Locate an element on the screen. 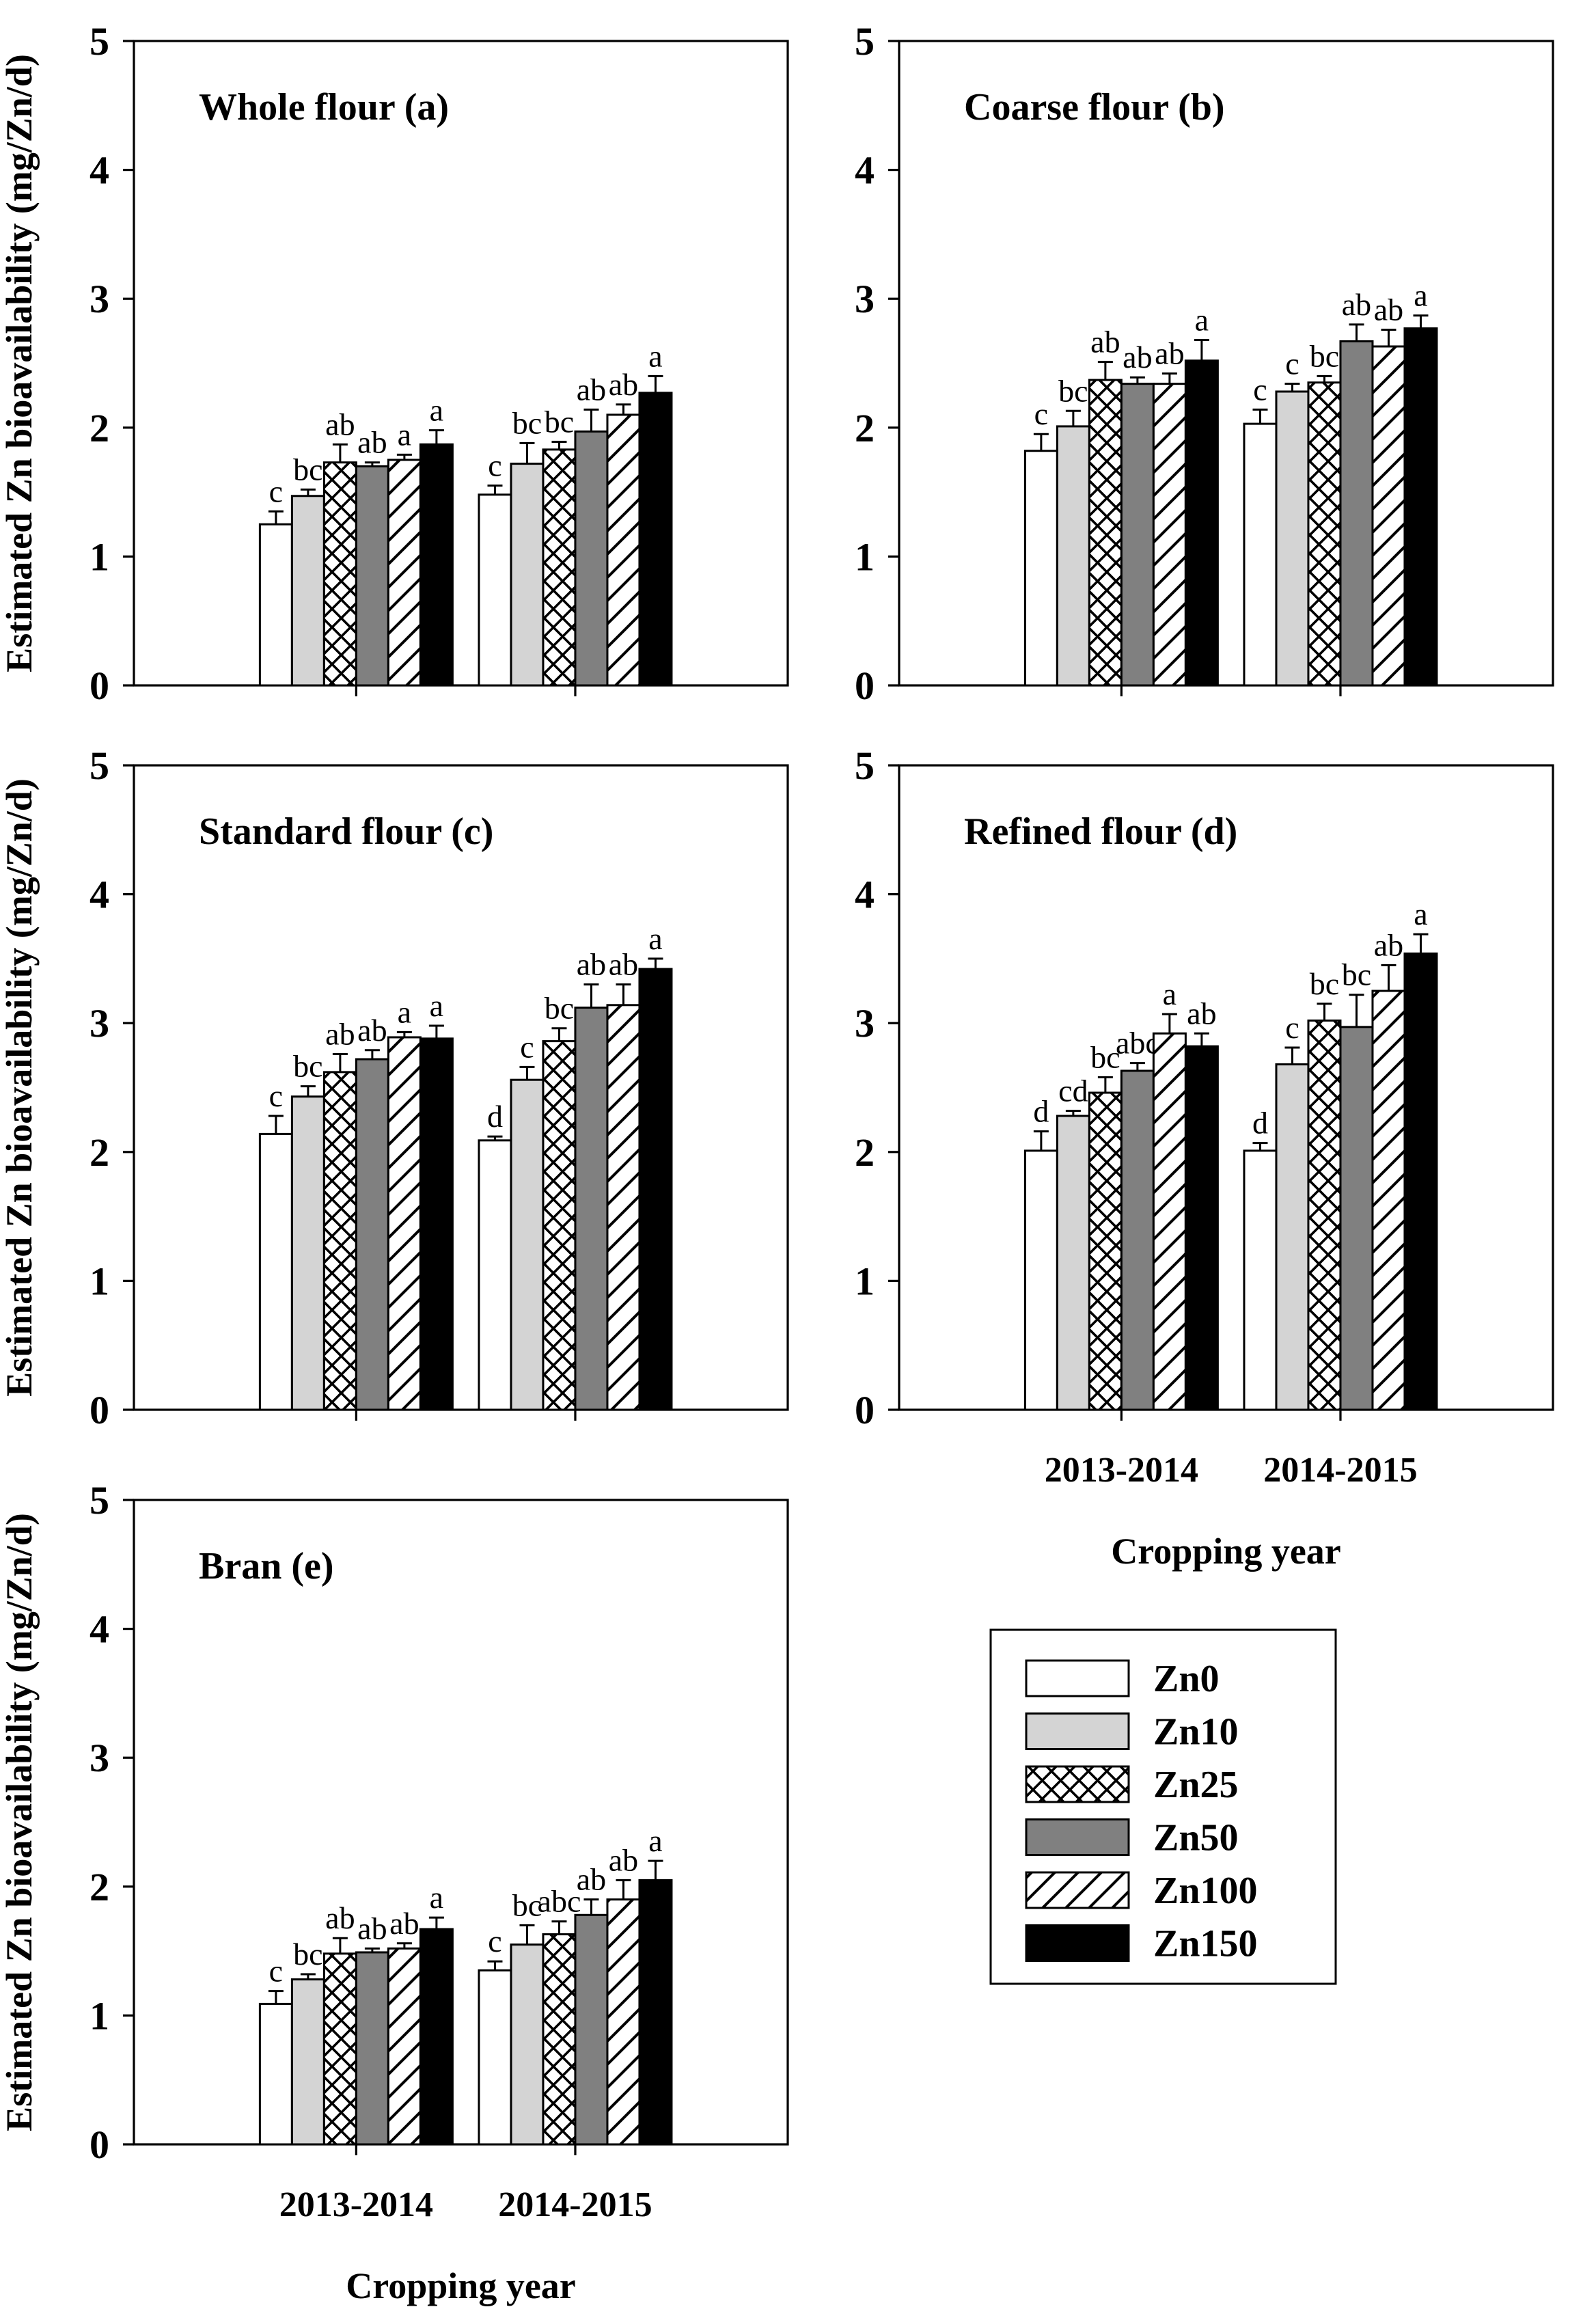  legend-label-zn150: Zn150 is located at coordinates (1205, 1944).